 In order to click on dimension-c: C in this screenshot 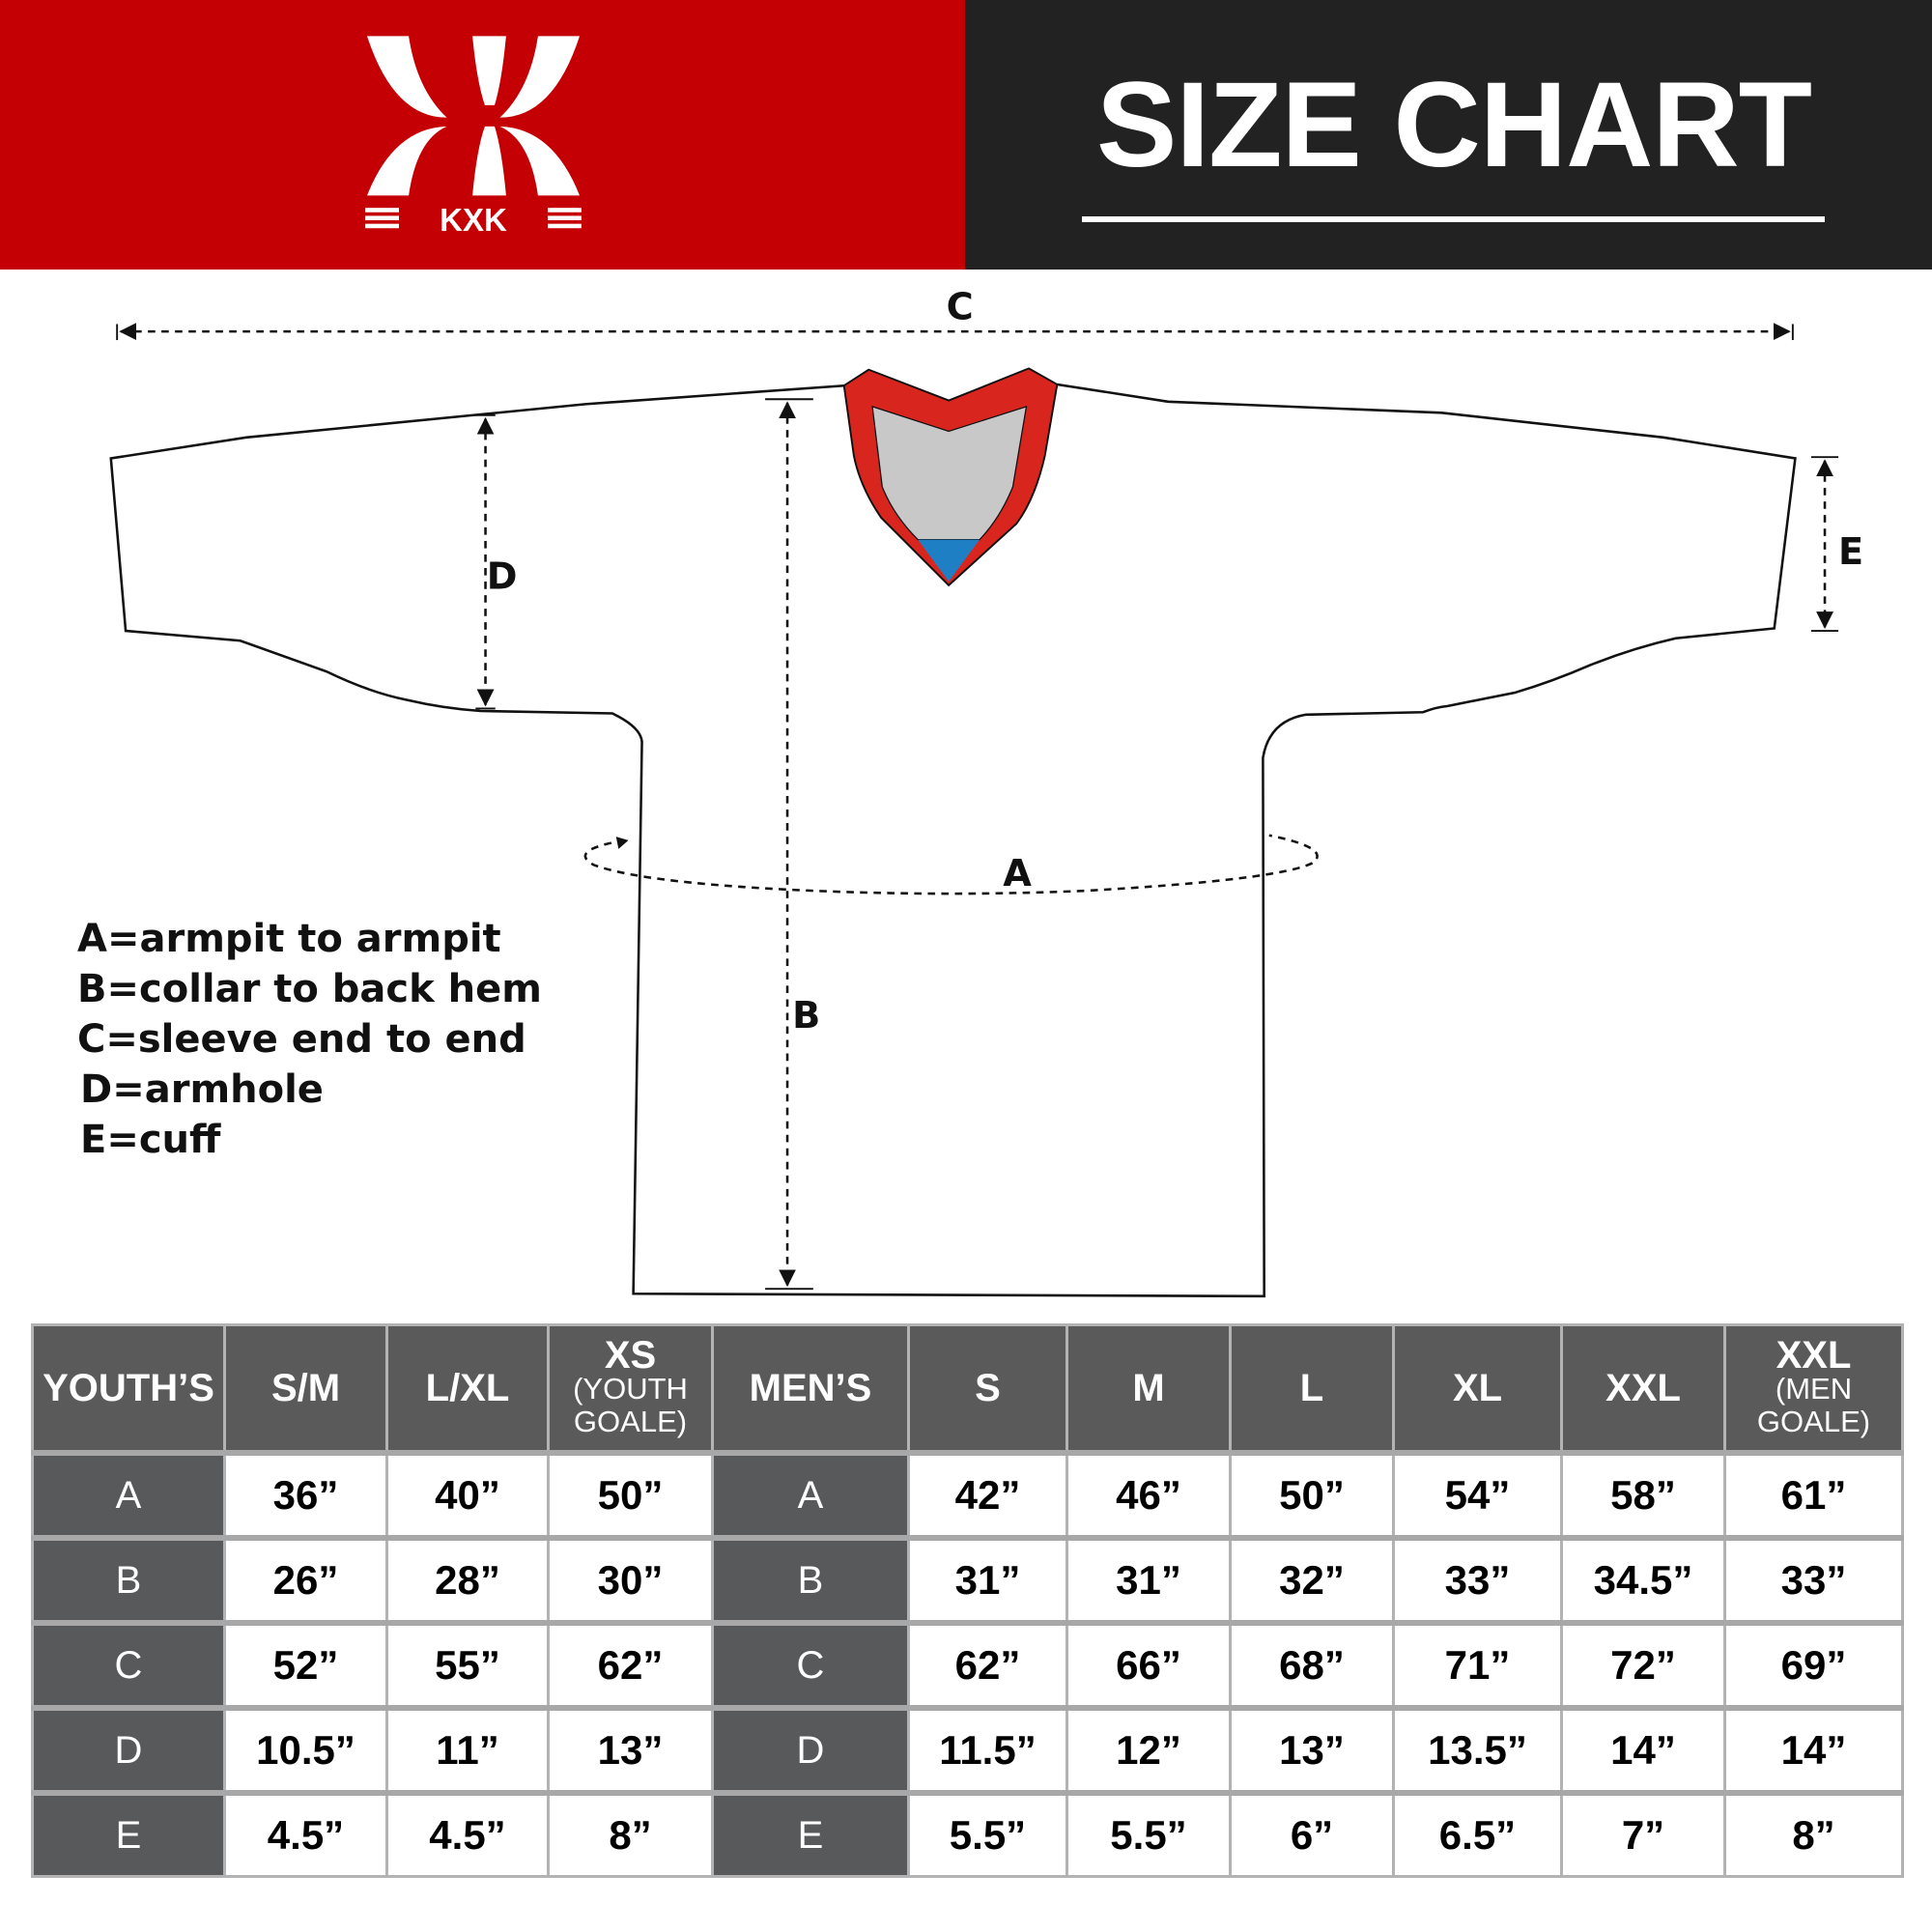, I will do `click(955, 313)`.